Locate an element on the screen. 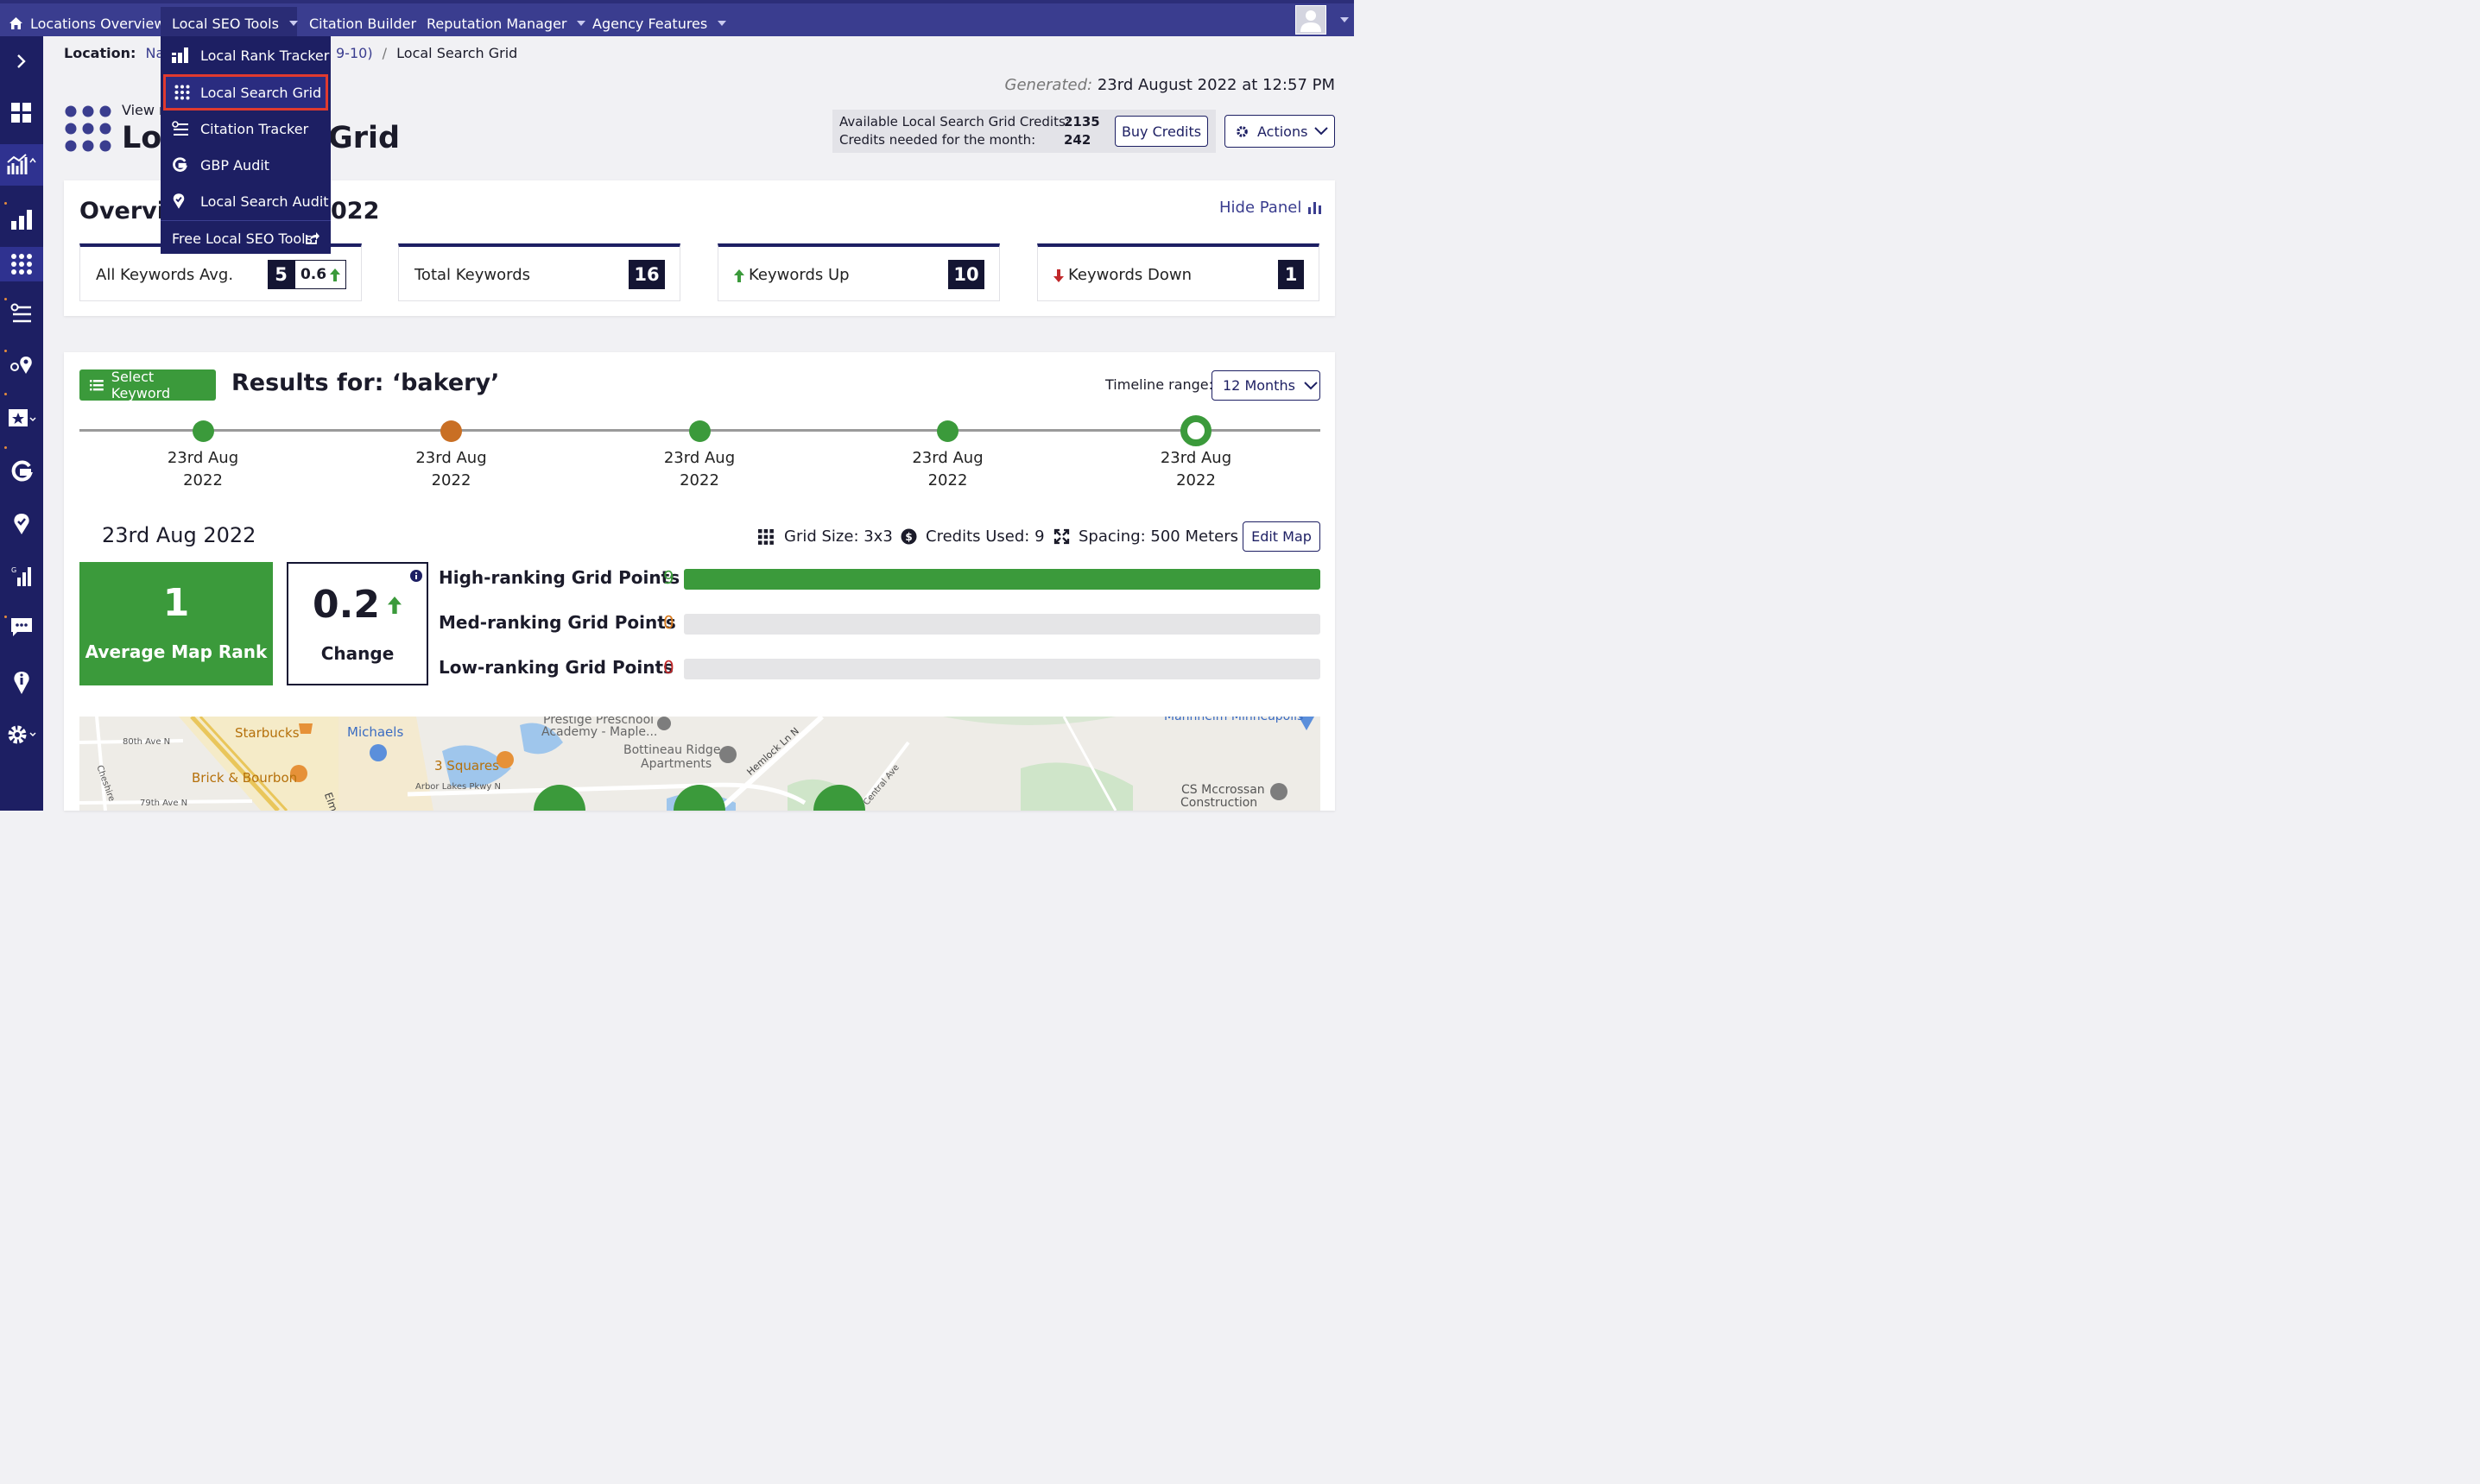  chevron-right-icon is located at coordinates (21, 61).